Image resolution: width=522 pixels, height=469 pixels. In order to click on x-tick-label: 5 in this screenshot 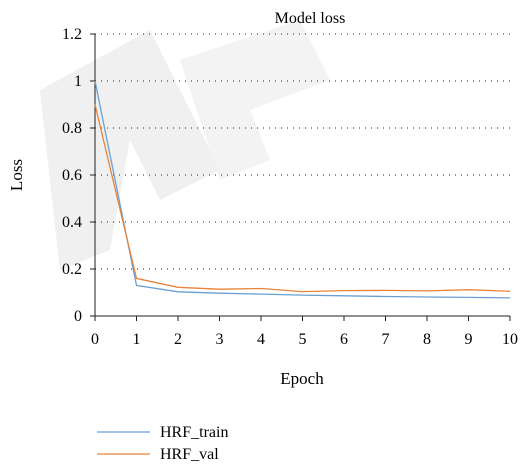, I will do `click(303, 339)`.